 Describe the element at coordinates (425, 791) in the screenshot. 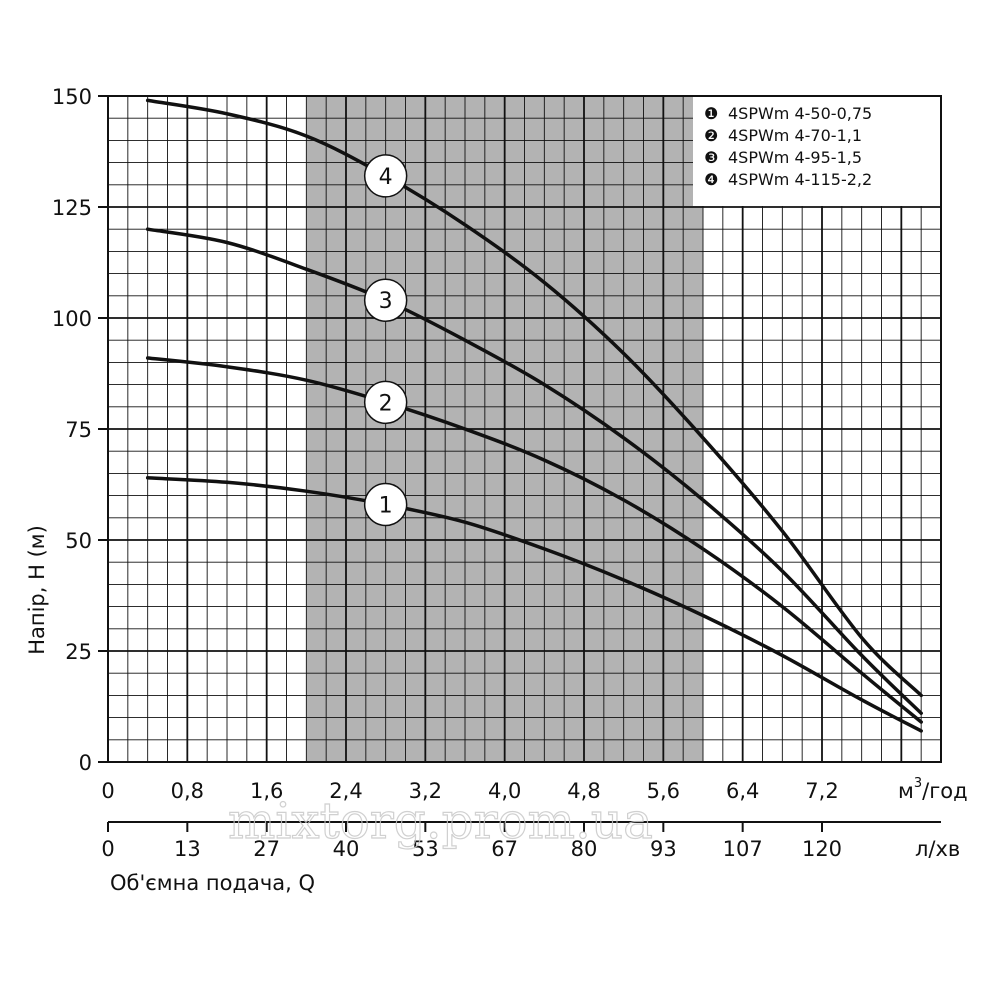

I see `x-tick-label-primary: 3,2` at that location.